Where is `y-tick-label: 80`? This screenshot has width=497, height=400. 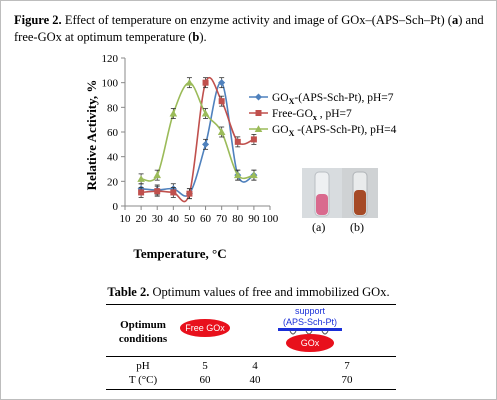
y-tick-label: 80 is located at coordinates (113, 108).